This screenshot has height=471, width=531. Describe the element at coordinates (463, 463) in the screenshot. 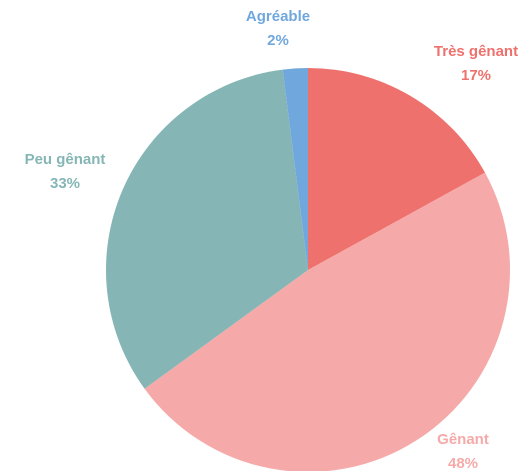

I see `slice-value-label: 48%` at that location.